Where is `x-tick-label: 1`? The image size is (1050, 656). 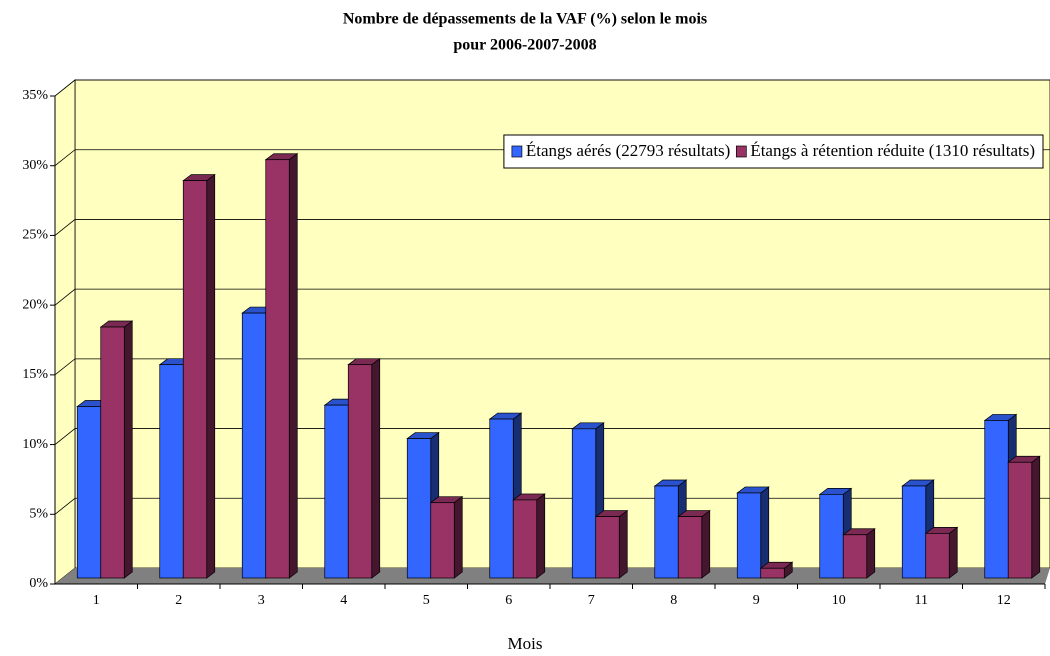 x-tick-label: 1 is located at coordinates (96, 600).